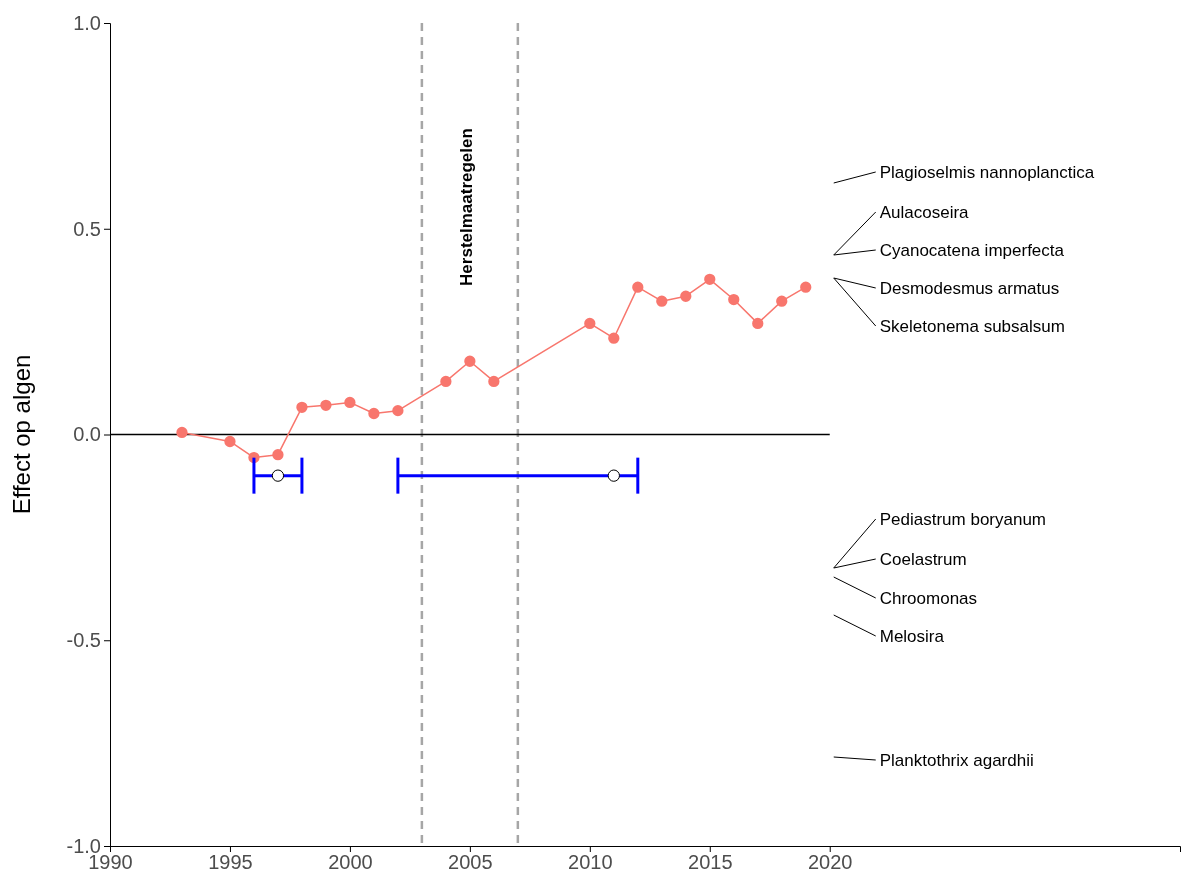 The height and width of the screenshot is (886, 1193). I want to click on x-tick-label: 1995, so click(230, 862).